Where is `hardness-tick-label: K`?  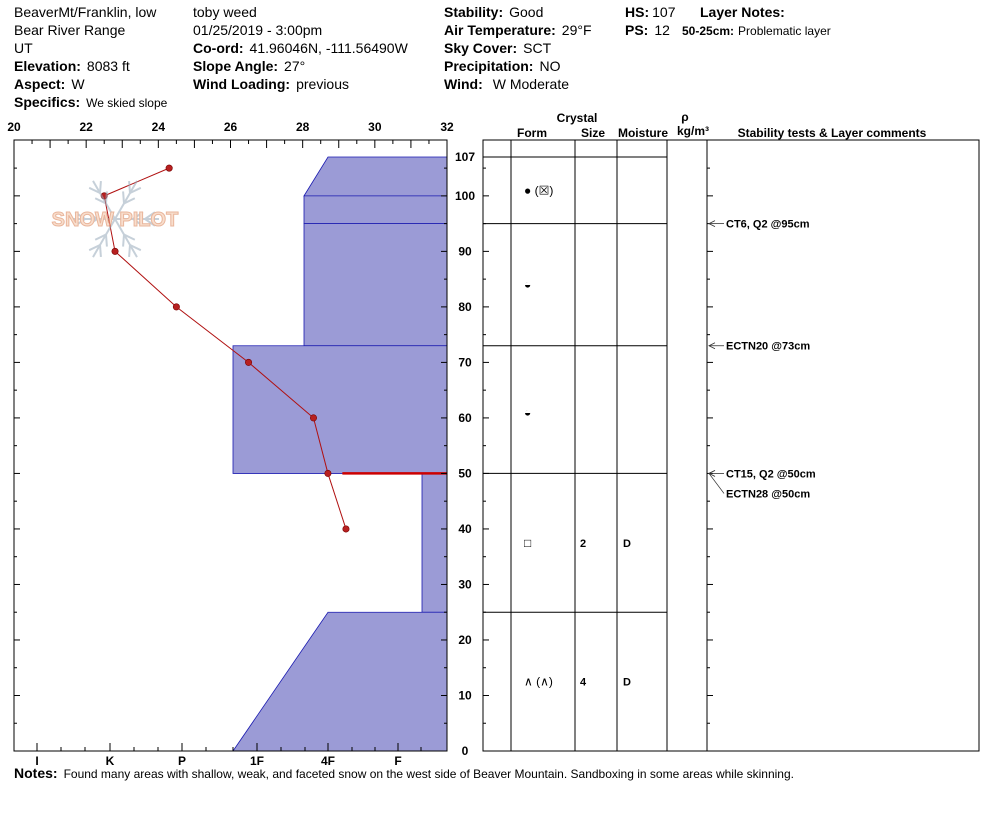 hardness-tick-label: K is located at coordinates (110, 761).